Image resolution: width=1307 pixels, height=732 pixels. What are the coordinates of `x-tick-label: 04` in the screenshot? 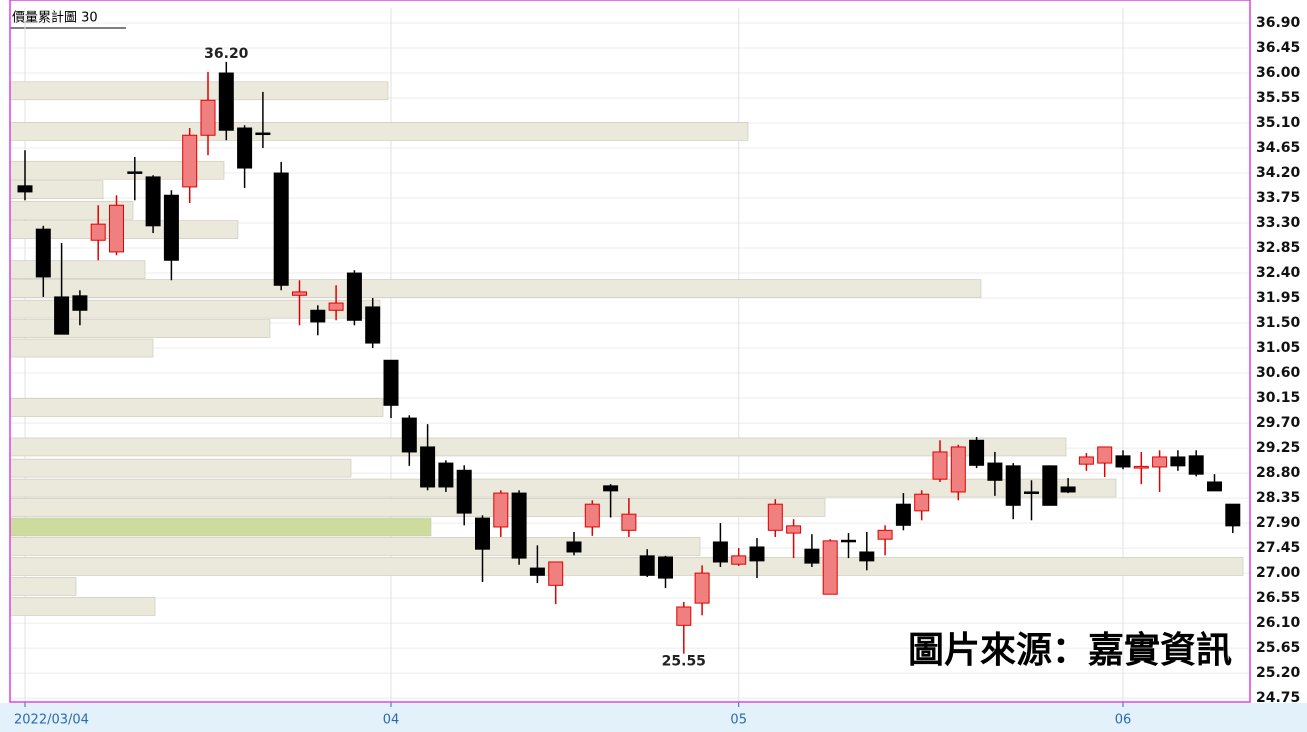 It's located at (391, 720).